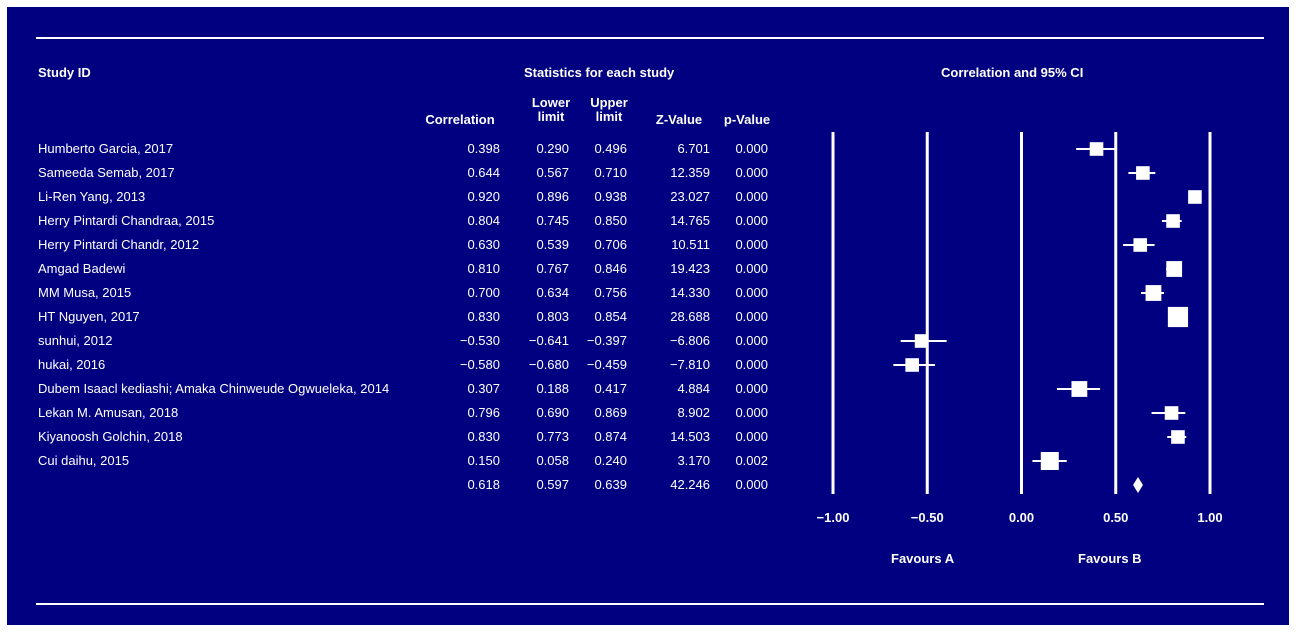  What do you see at coordinates (690, 172) in the screenshot?
I see `cell-z: 12.359` at bounding box center [690, 172].